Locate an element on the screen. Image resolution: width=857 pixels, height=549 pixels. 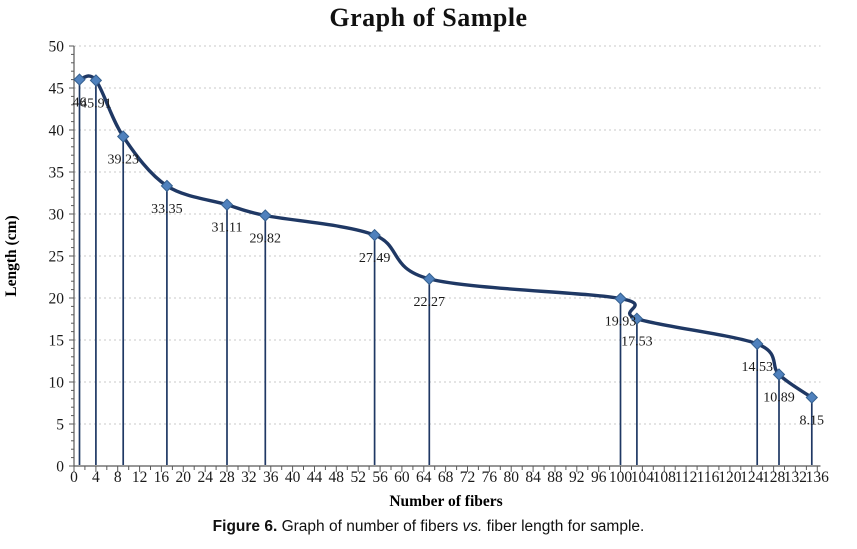
x-tick-label: 132 is located at coordinates (795, 477).